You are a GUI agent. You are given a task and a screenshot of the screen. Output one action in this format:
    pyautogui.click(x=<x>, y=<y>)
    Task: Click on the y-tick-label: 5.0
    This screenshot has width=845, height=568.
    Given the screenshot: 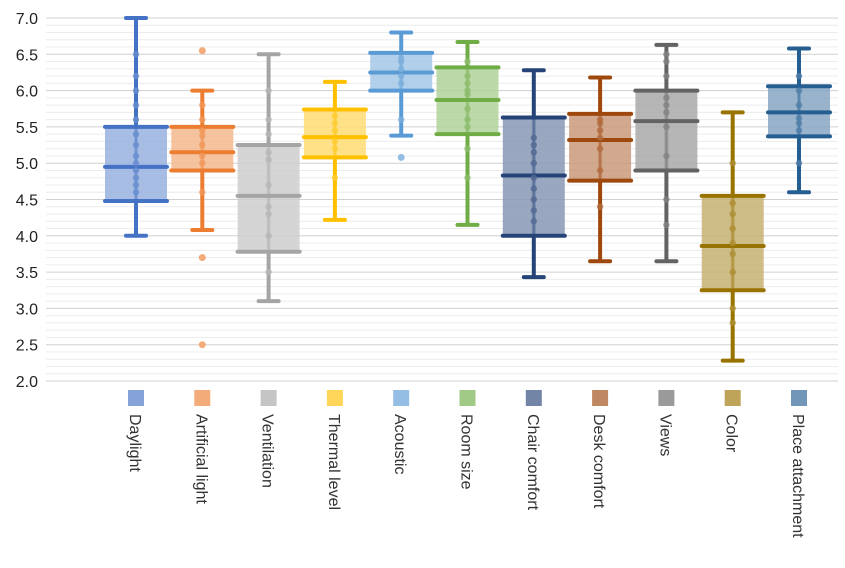 What is the action you would take?
    pyautogui.click(x=27, y=164)
    